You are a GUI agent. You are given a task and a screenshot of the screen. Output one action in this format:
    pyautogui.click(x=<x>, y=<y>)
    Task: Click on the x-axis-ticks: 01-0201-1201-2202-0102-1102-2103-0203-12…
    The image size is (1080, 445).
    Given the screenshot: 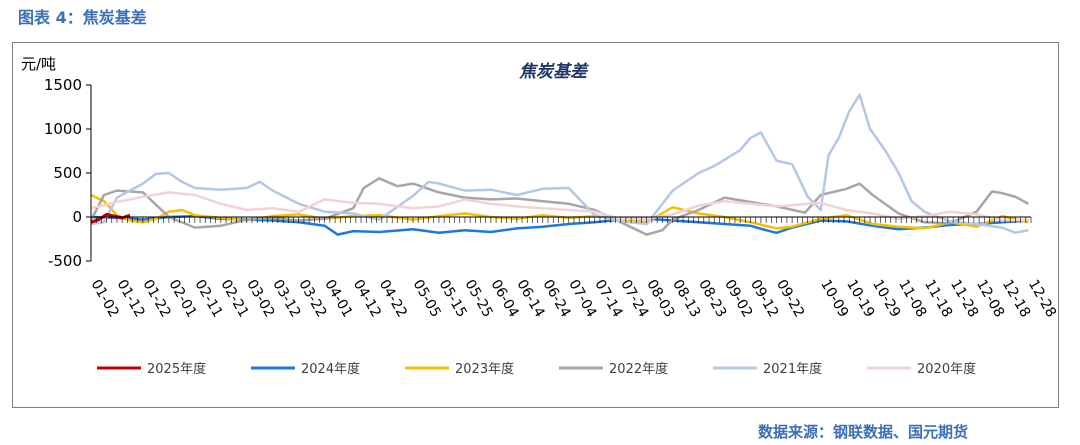 What is the action you would take?
    pyautogui.click(x=573, y=298)
    